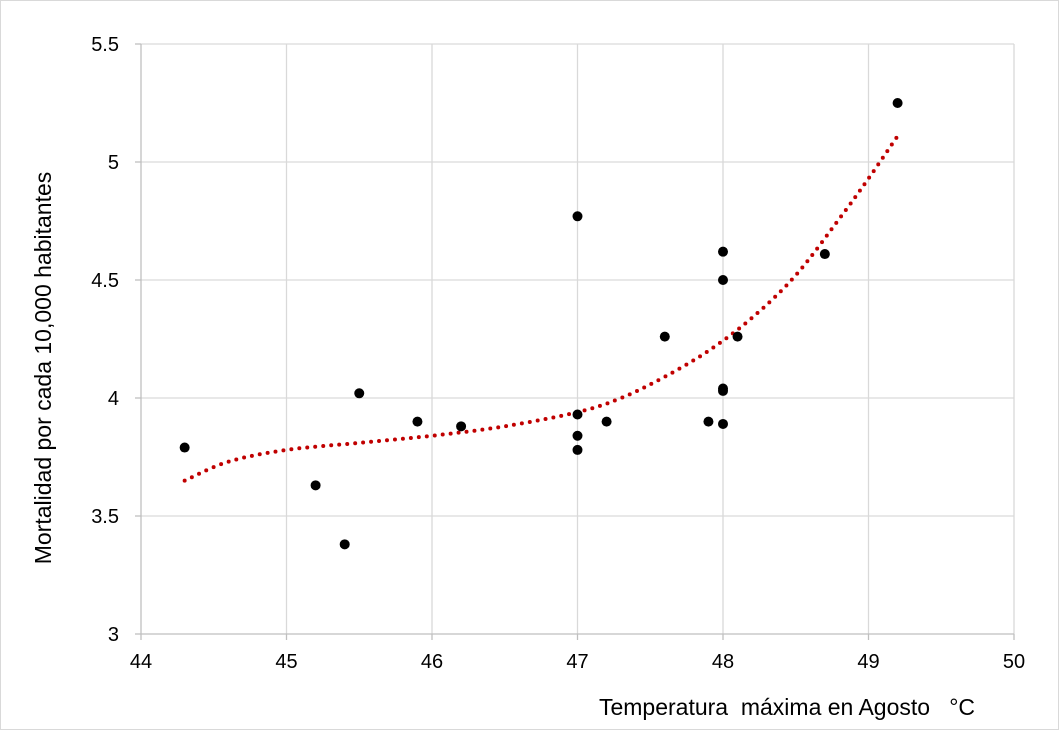  Describe the element at coordinates (113, 163) in the screenshot. I see `y-tick-label: 5` at that location.